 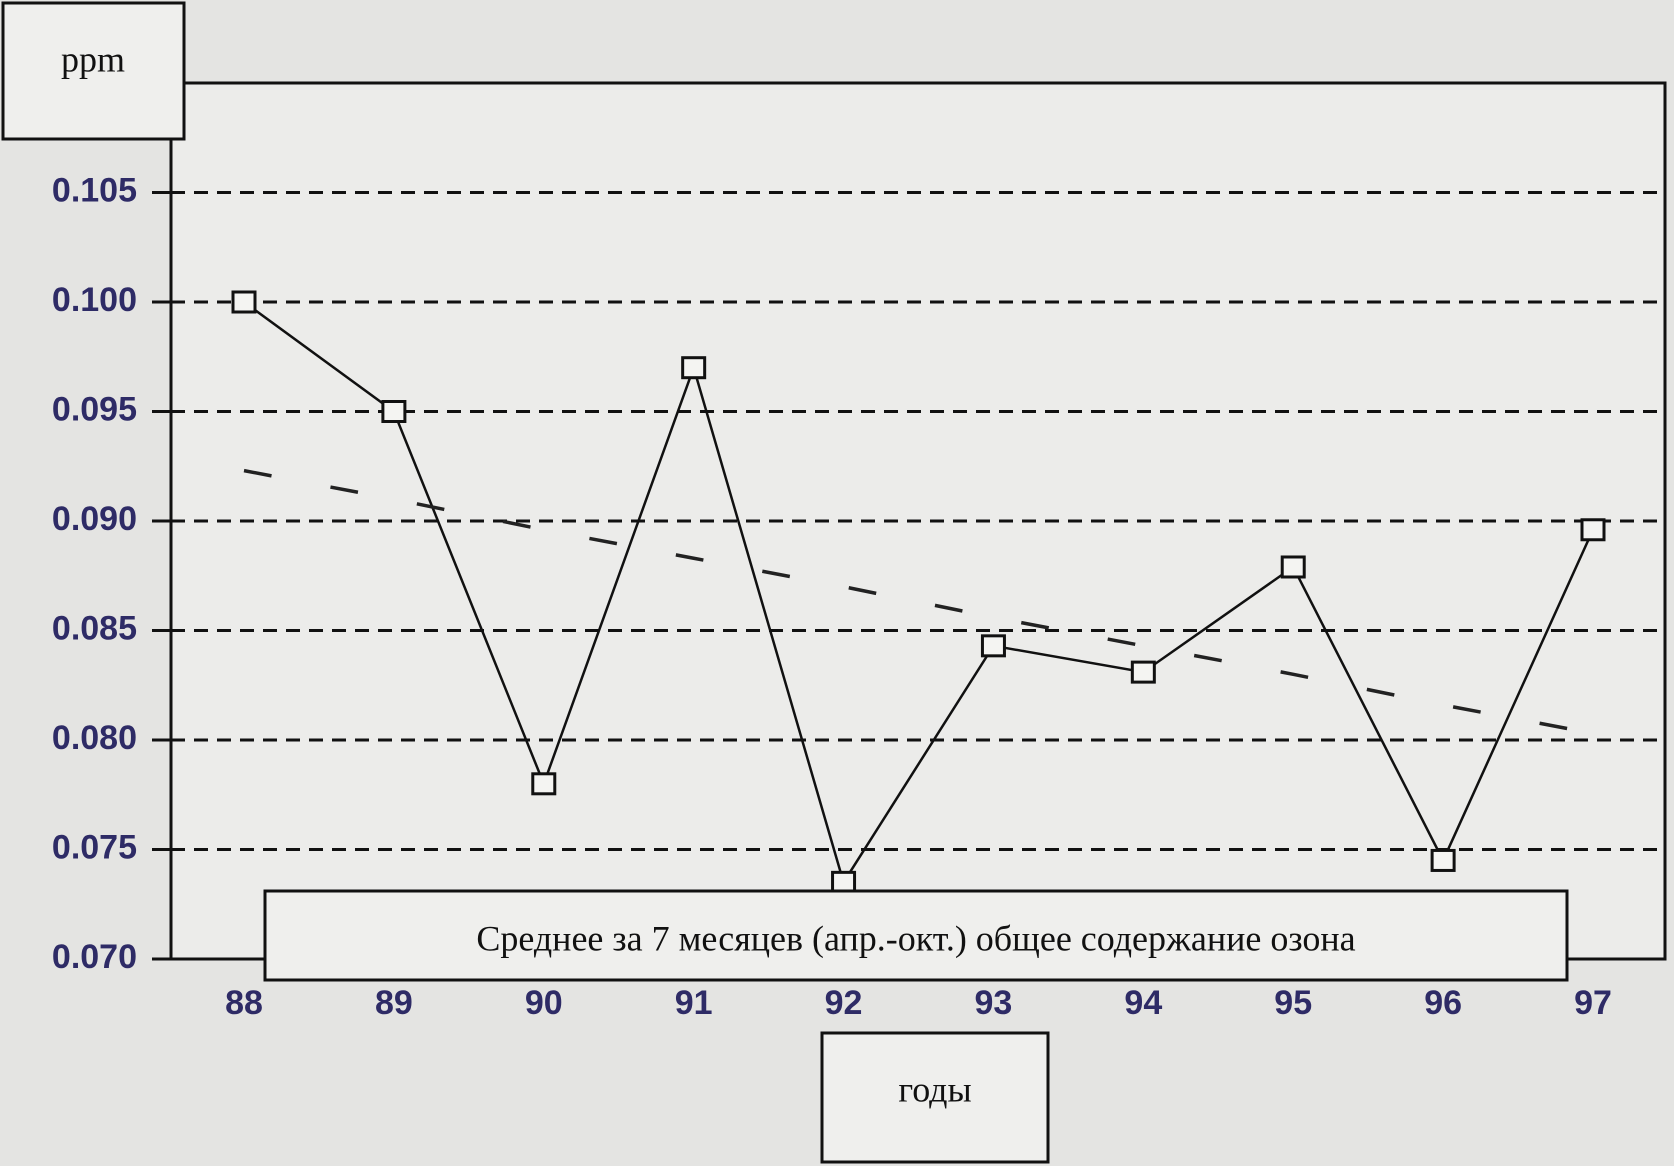 I want to click on x-label-box, so click(x=935, y=1097).